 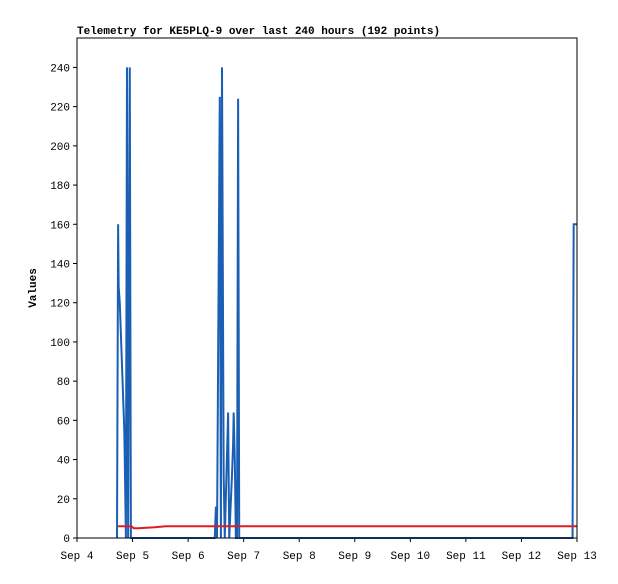 What do you see at coordinates (347, 527) in the screenshot?
I see `series-line` at bounding box center [347, 527].